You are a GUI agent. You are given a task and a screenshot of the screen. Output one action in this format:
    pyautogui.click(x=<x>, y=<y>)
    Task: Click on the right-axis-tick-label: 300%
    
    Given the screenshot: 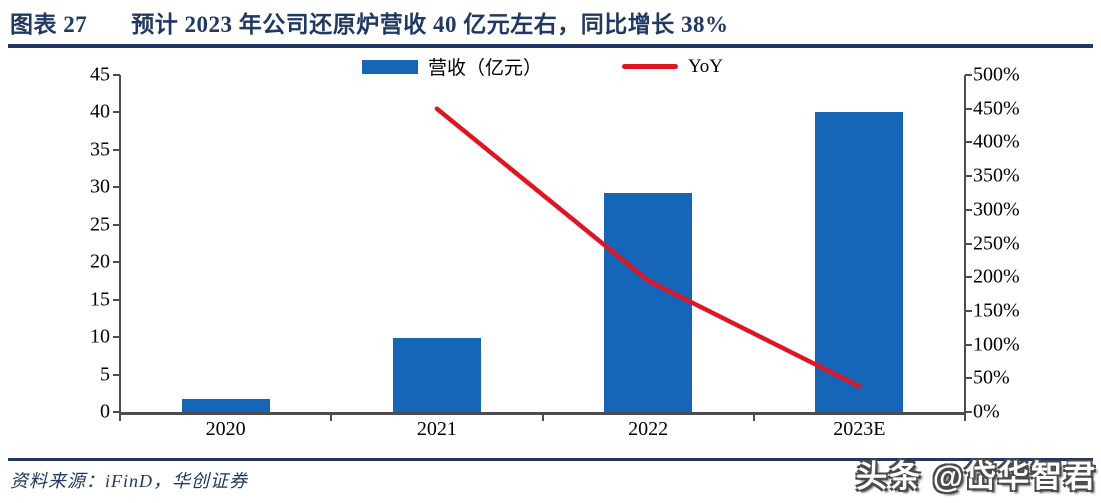 What is the action you would take?
    pyautogui.click(x=996, y=209)
    